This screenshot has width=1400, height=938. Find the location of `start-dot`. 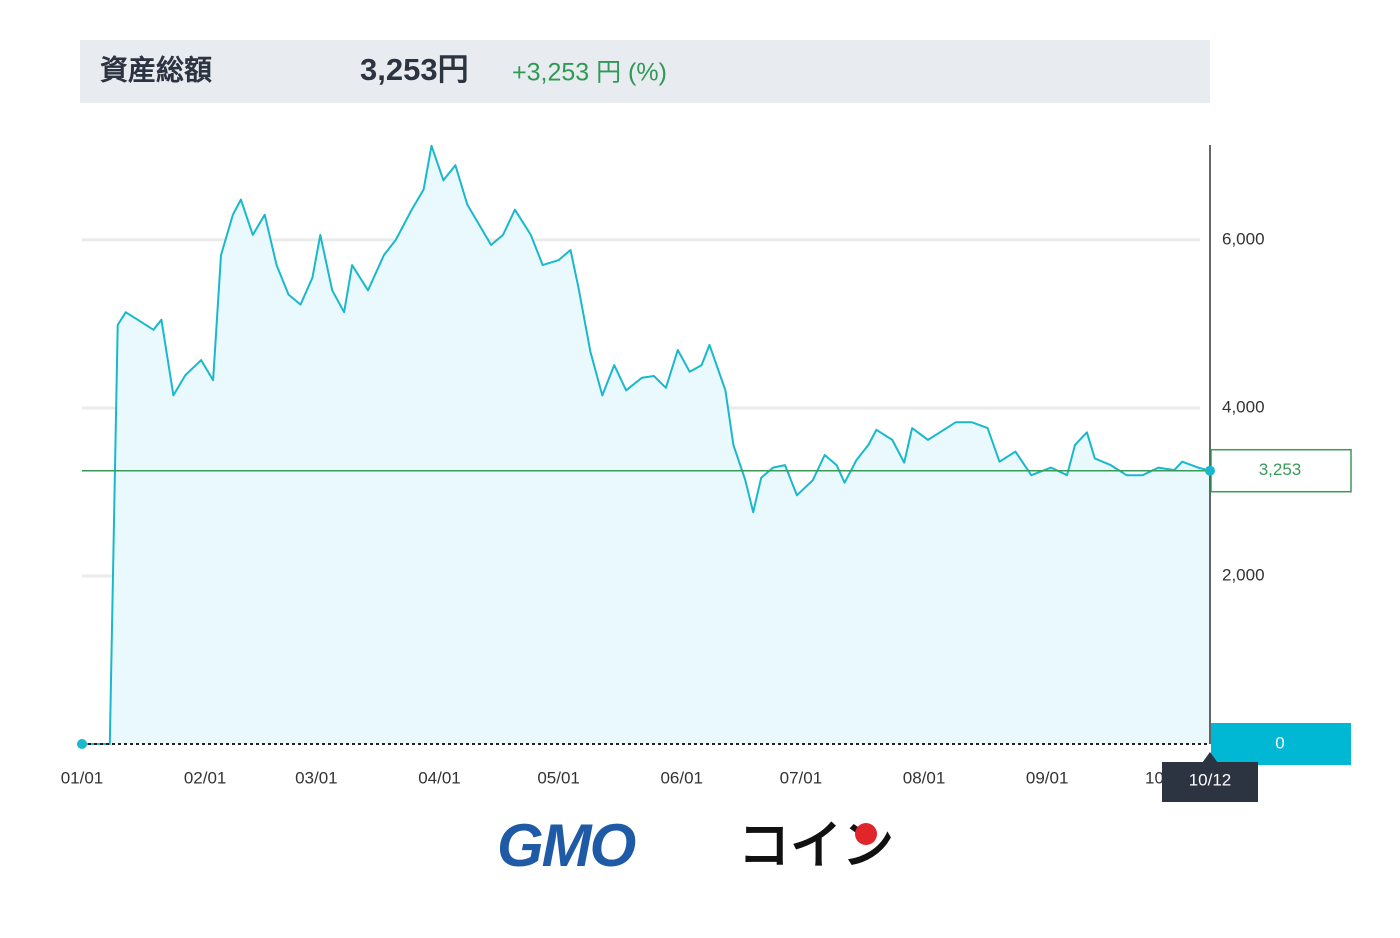

start-dot is located at coordinates (82, 744).